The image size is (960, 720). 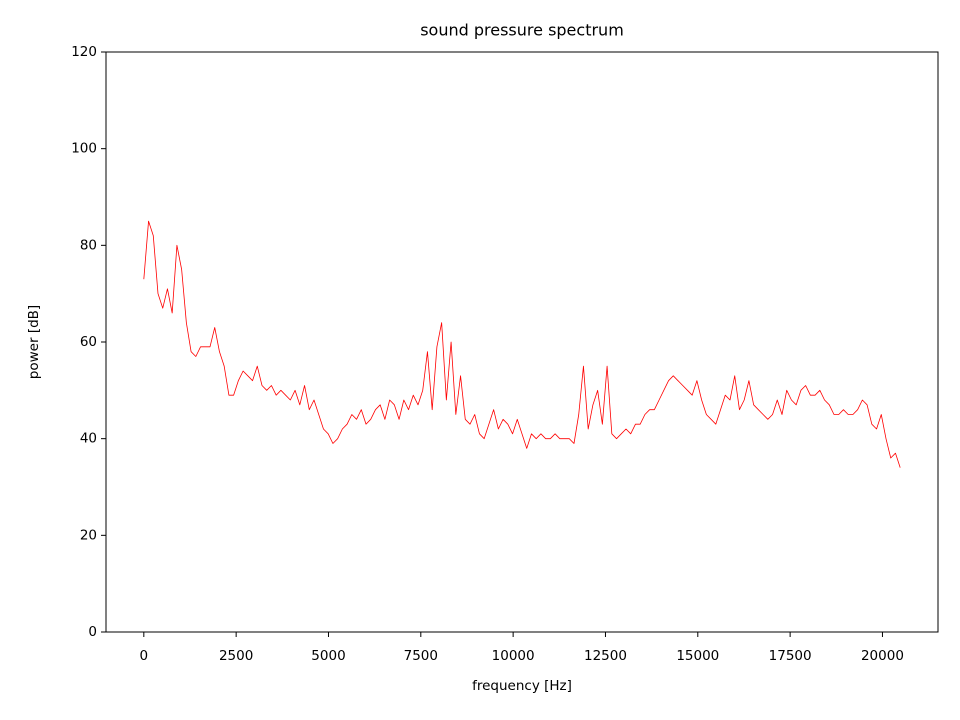 I want to click on y-tick-label: 100, so click(x=84, y=149).